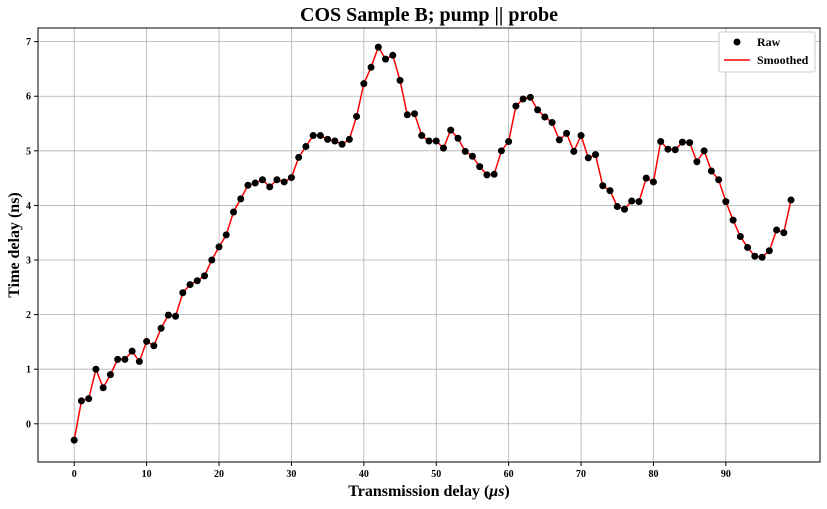  I want to click on x-axis-ticks: 0 10 20 30 40 50 60 70 80 90, so click(401, 471).